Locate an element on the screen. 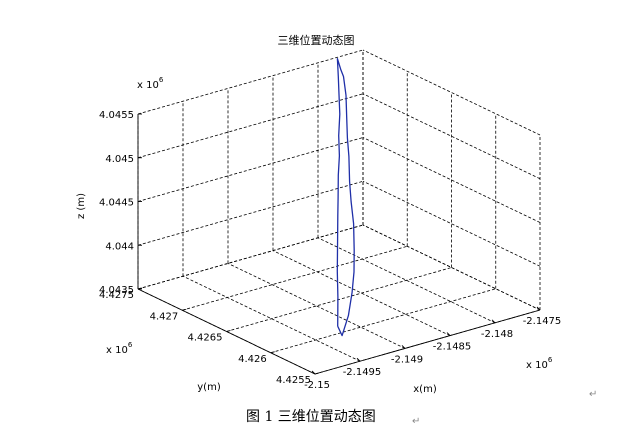 Image resolution: width=631 pixels, height=444 pixels. line-paragraph-mark: ↵ is located at coordinates (593, 394).